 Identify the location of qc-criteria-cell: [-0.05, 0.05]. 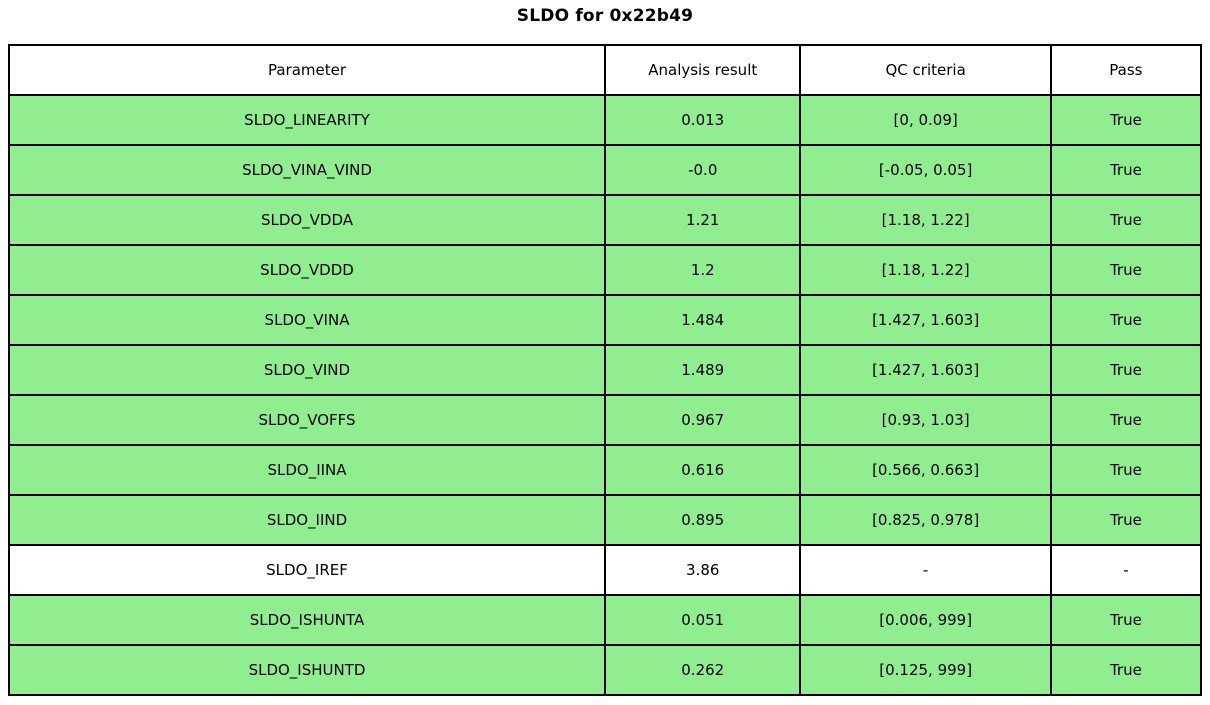
(925, 170).